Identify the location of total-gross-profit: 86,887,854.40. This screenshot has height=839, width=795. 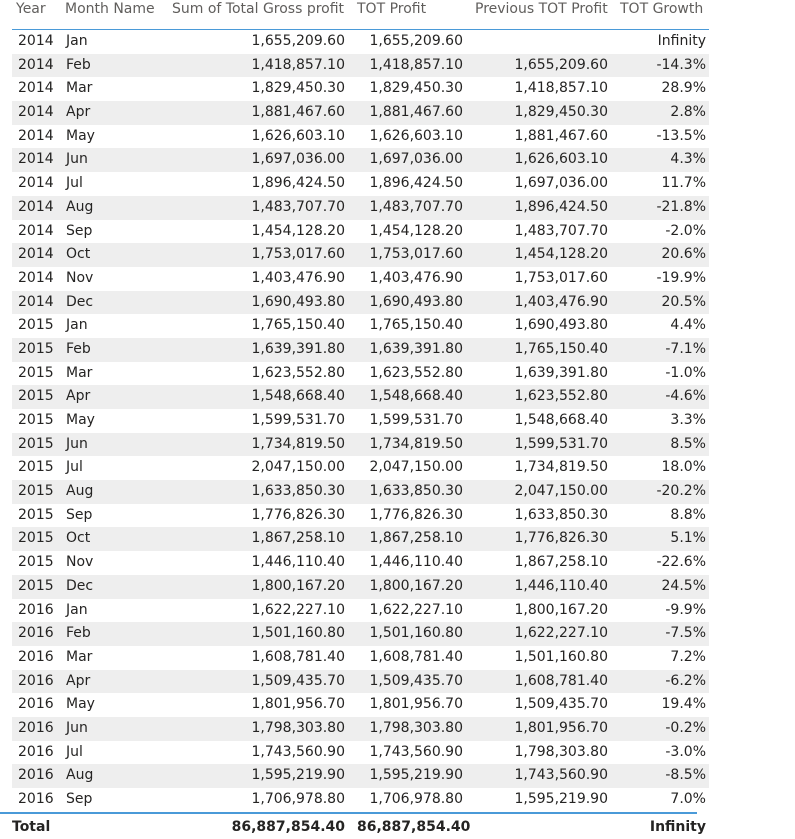
(288, 827).